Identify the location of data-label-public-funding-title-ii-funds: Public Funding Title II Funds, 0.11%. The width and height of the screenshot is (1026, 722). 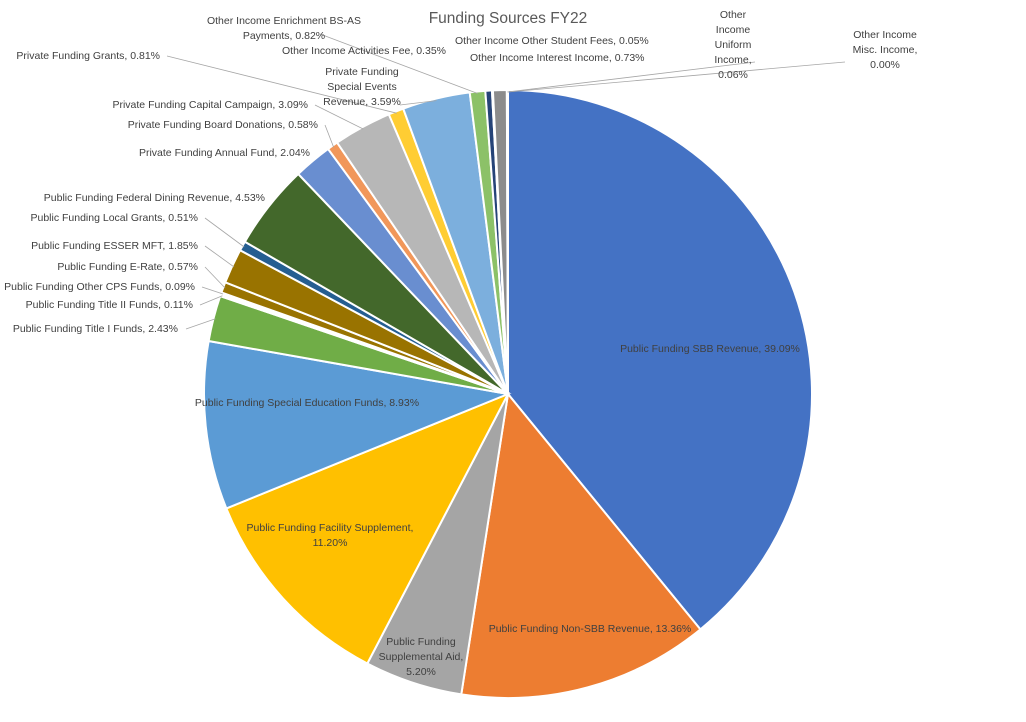
(109, 305).